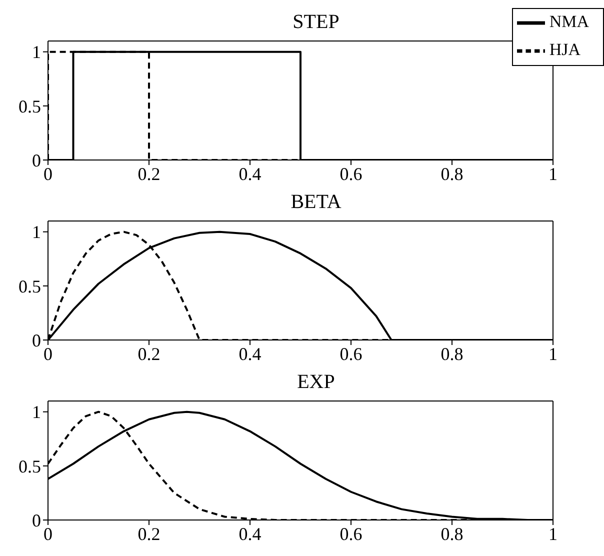 This screenshot has height=556, width=604. Describe the element at coordinates (316, 382) in the screenshot. I see `chart-title: EXP` at that location.